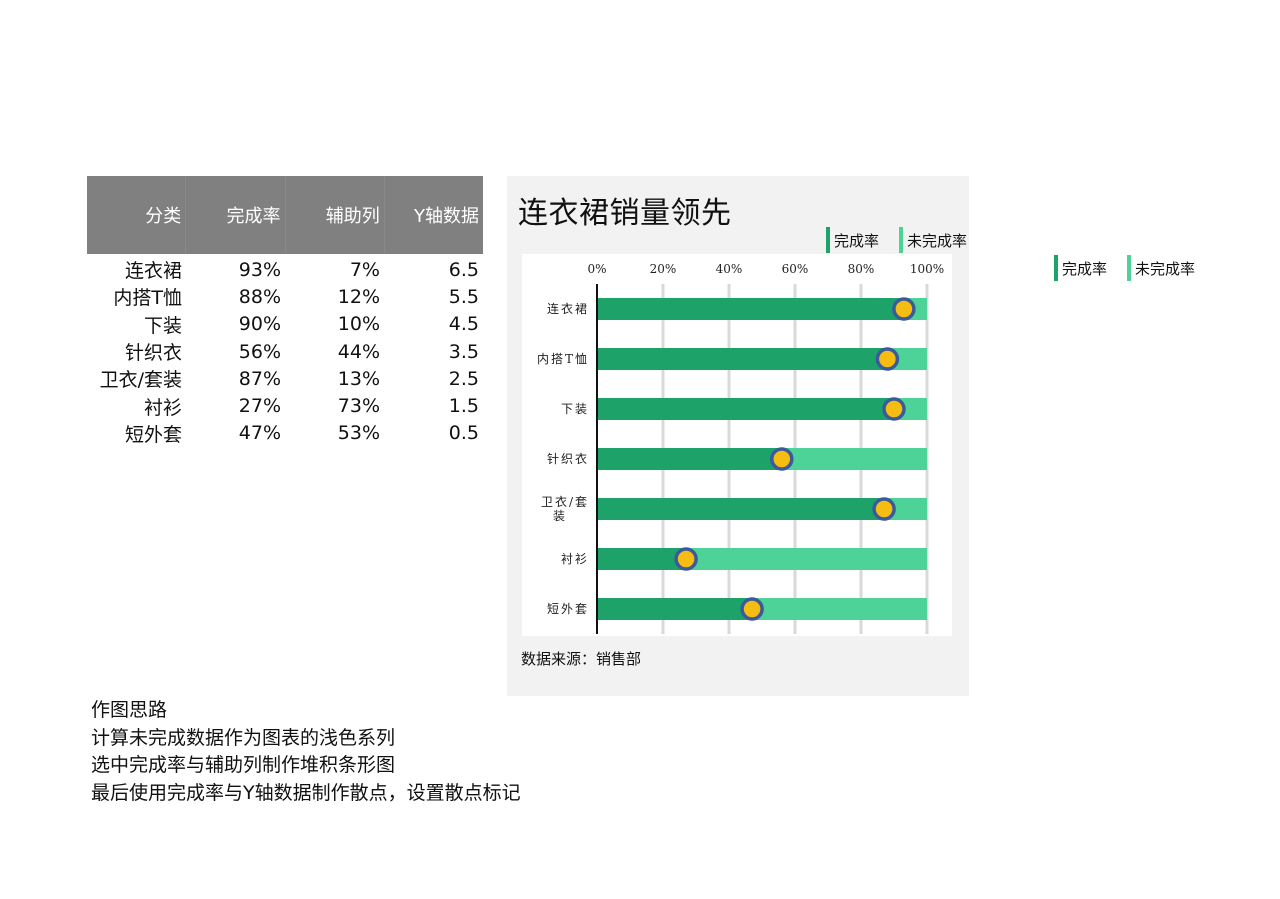 This screenshot has width=1280, height=899. I want to click on x-tick-label: 100%, so click(927, 269).